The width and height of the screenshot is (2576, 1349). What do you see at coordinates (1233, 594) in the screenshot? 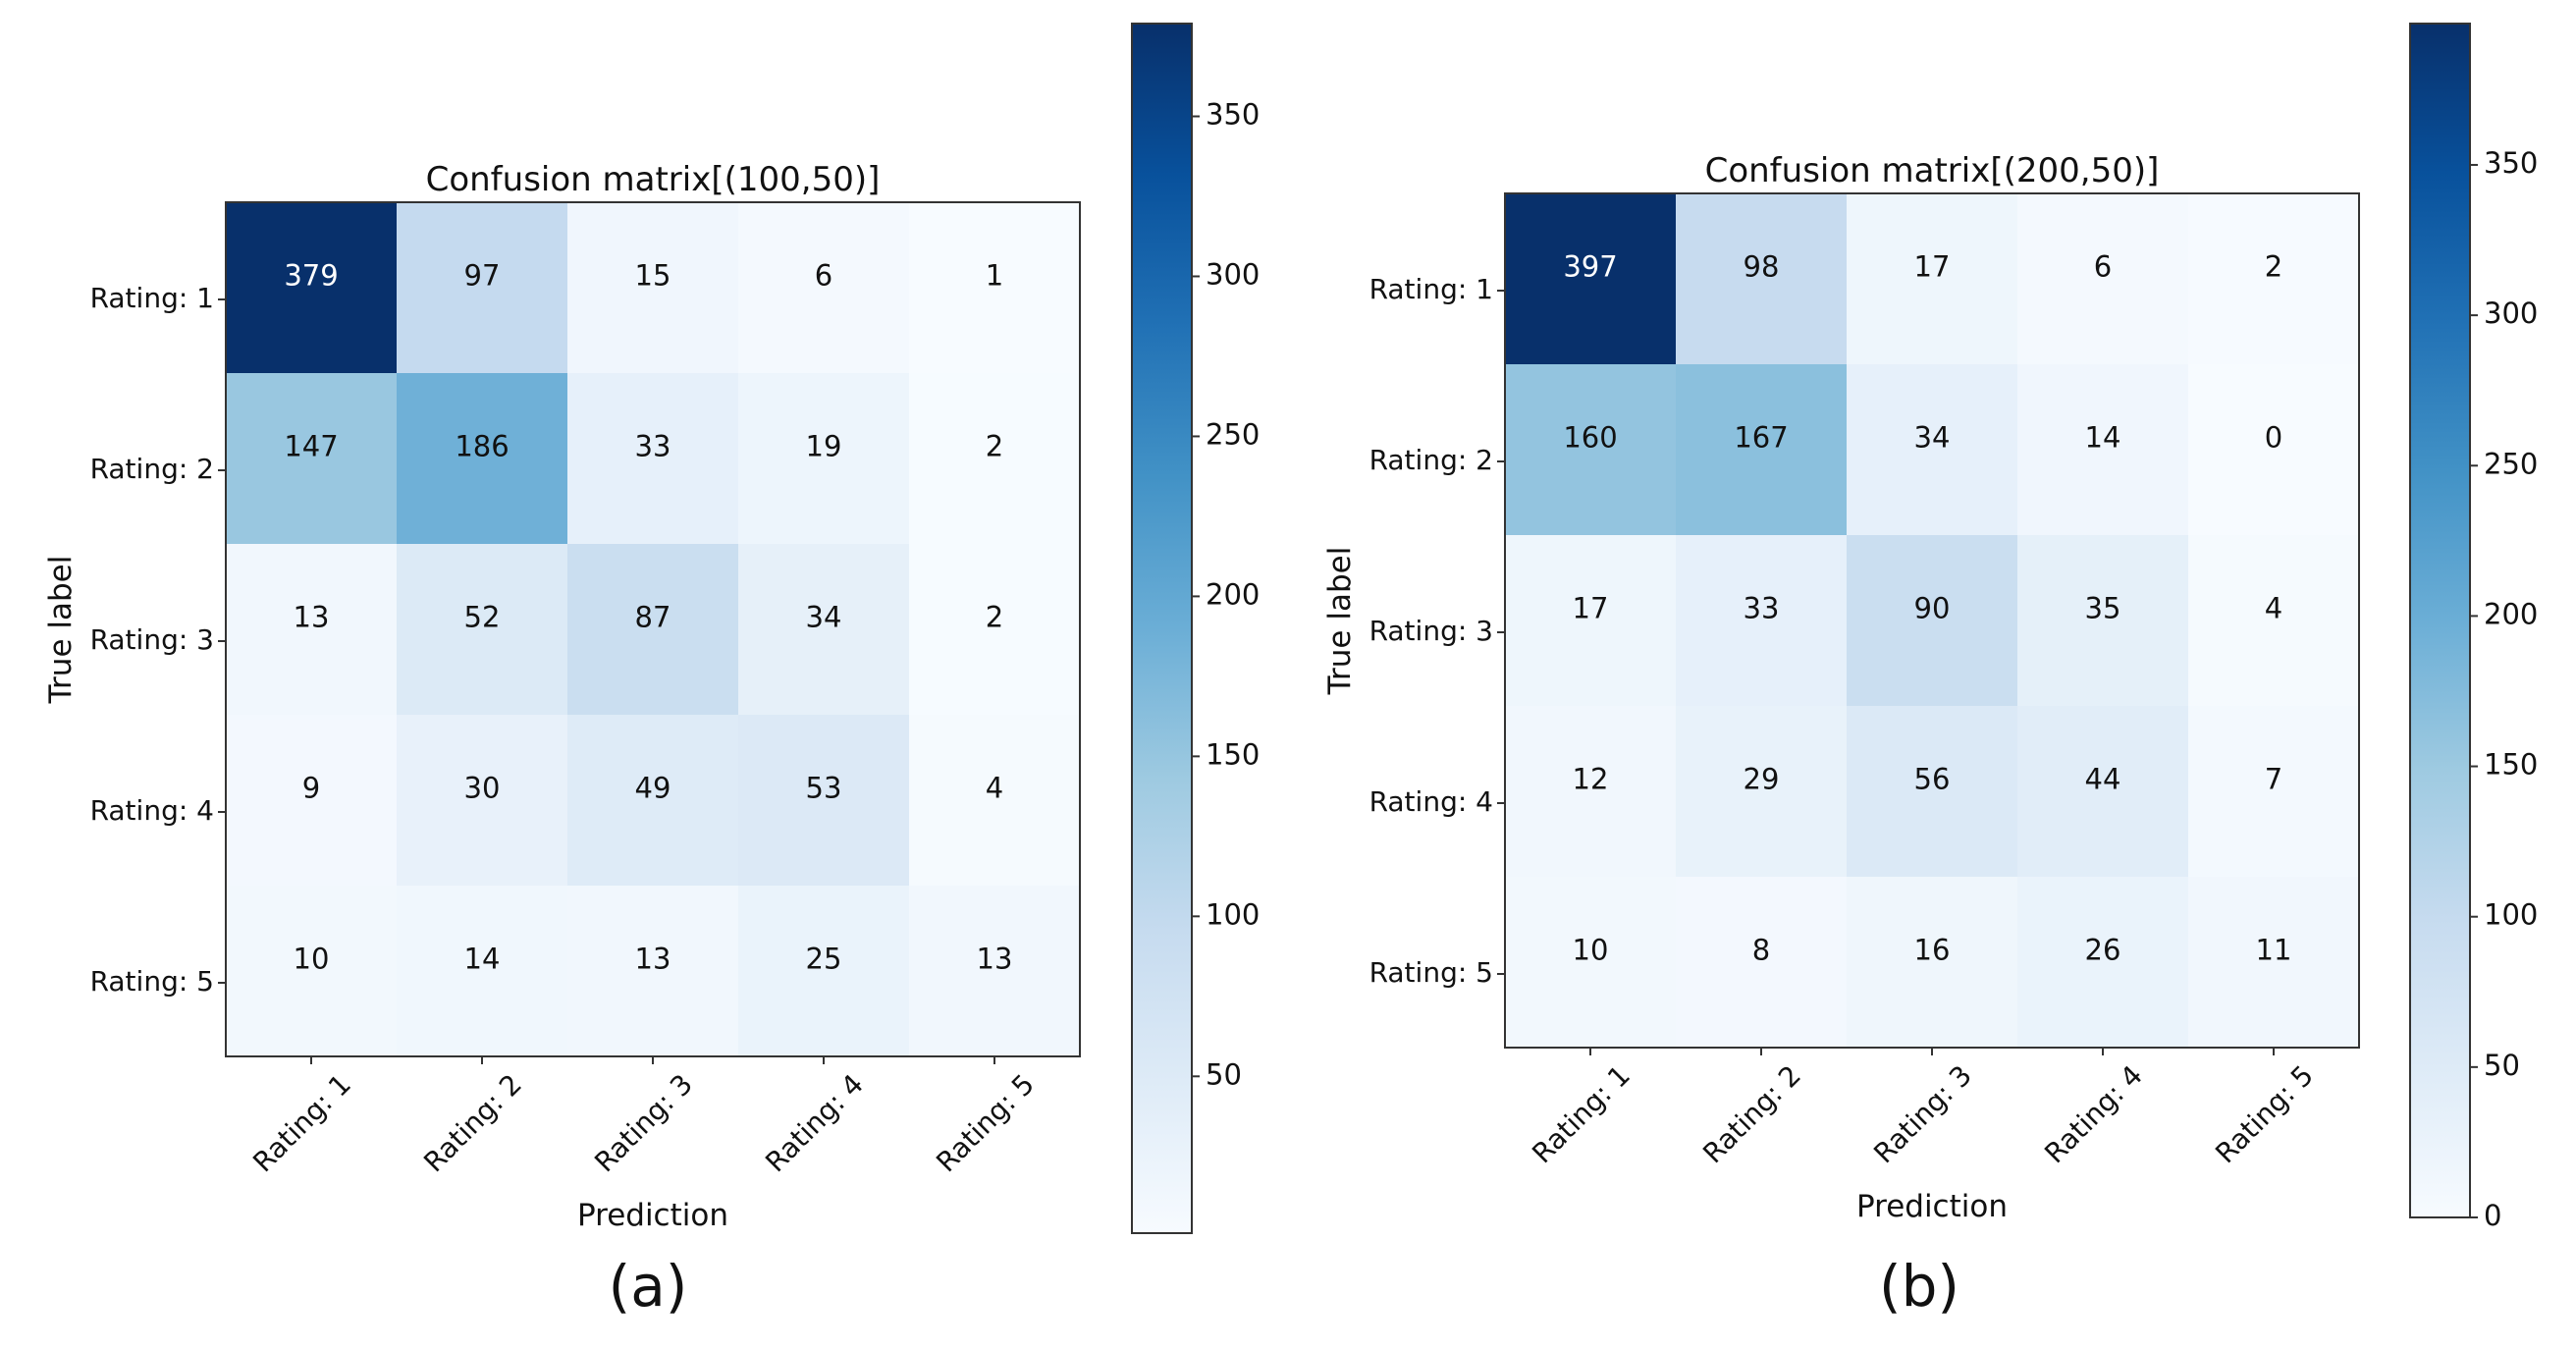
I see `colorbar-tick-label: 200` at bounding box center [1233, 594].